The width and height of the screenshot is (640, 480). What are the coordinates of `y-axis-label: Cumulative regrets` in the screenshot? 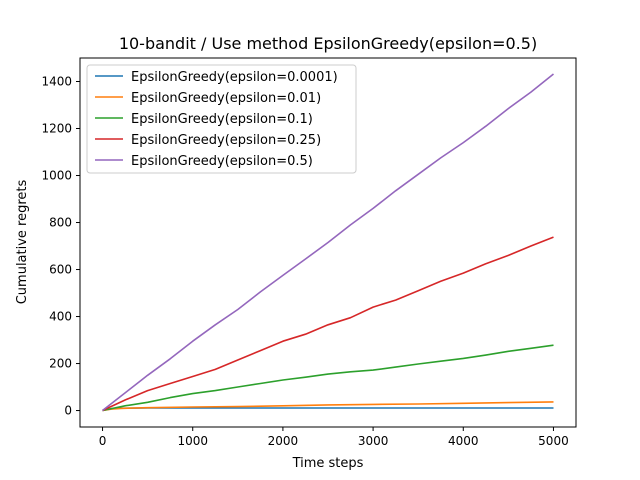 It's located at (22, 241).